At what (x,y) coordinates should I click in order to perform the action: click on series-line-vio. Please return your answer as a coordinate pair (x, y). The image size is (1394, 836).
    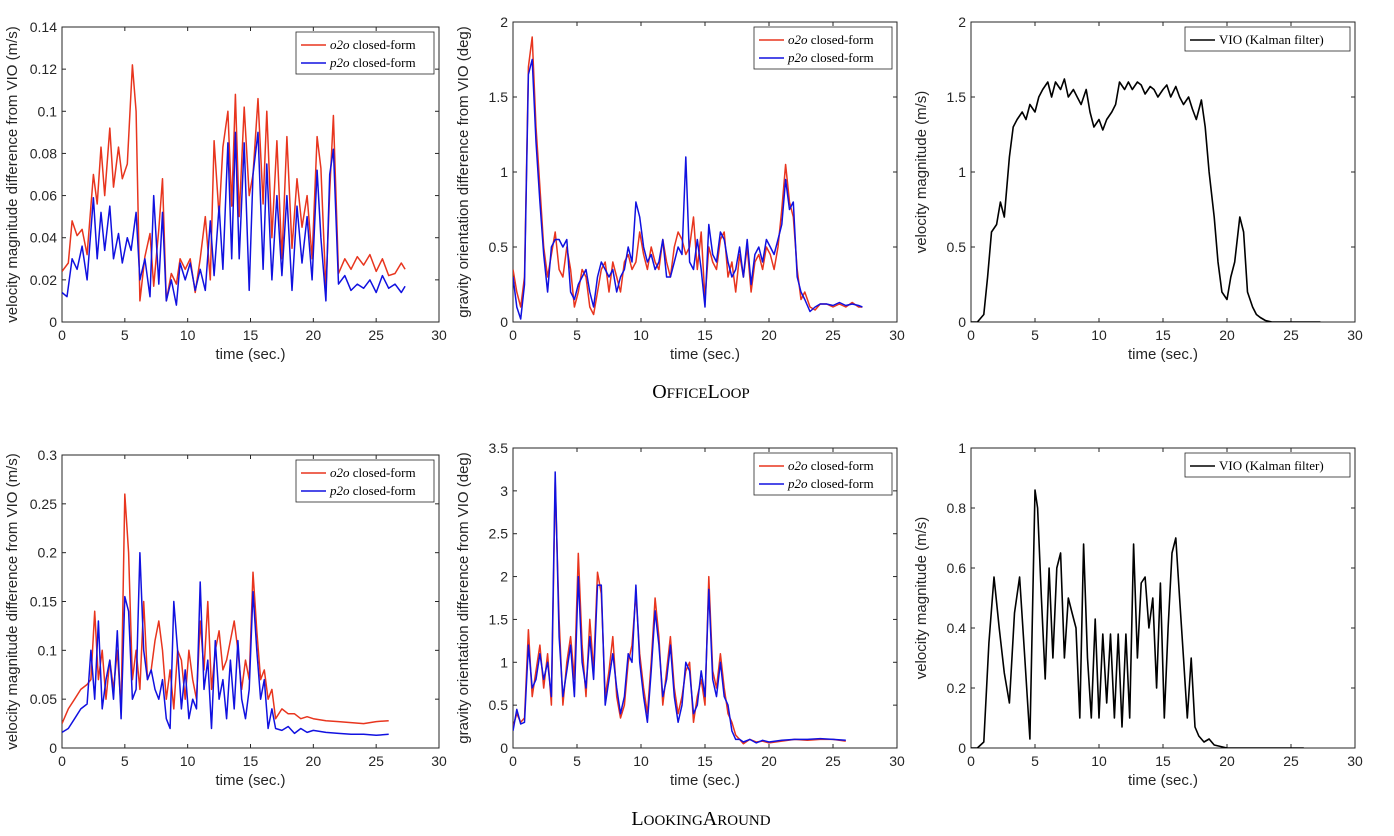
    Looking at the image, I should click on (1137, 618).